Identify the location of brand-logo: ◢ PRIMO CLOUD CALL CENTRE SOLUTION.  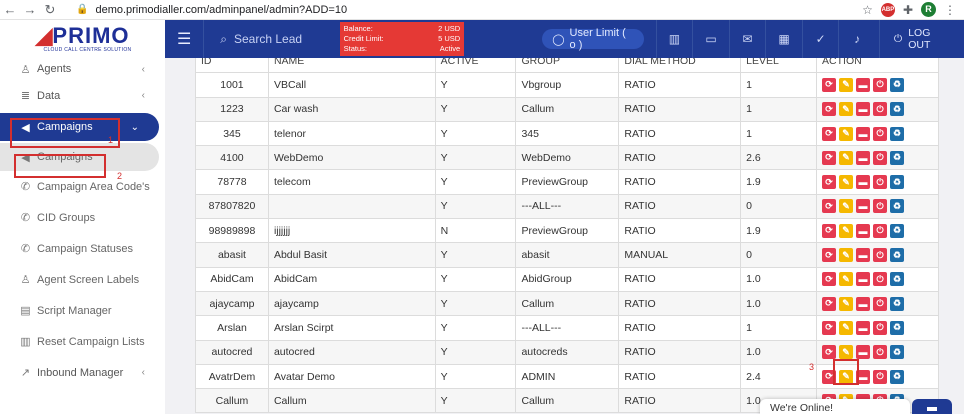
(82, 39).